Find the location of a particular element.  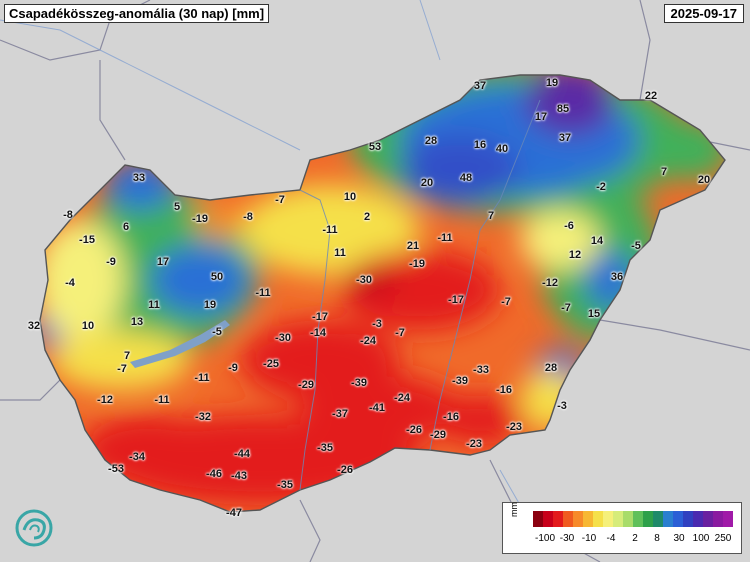

station-value: 53 is located at coordinates (375, 147).